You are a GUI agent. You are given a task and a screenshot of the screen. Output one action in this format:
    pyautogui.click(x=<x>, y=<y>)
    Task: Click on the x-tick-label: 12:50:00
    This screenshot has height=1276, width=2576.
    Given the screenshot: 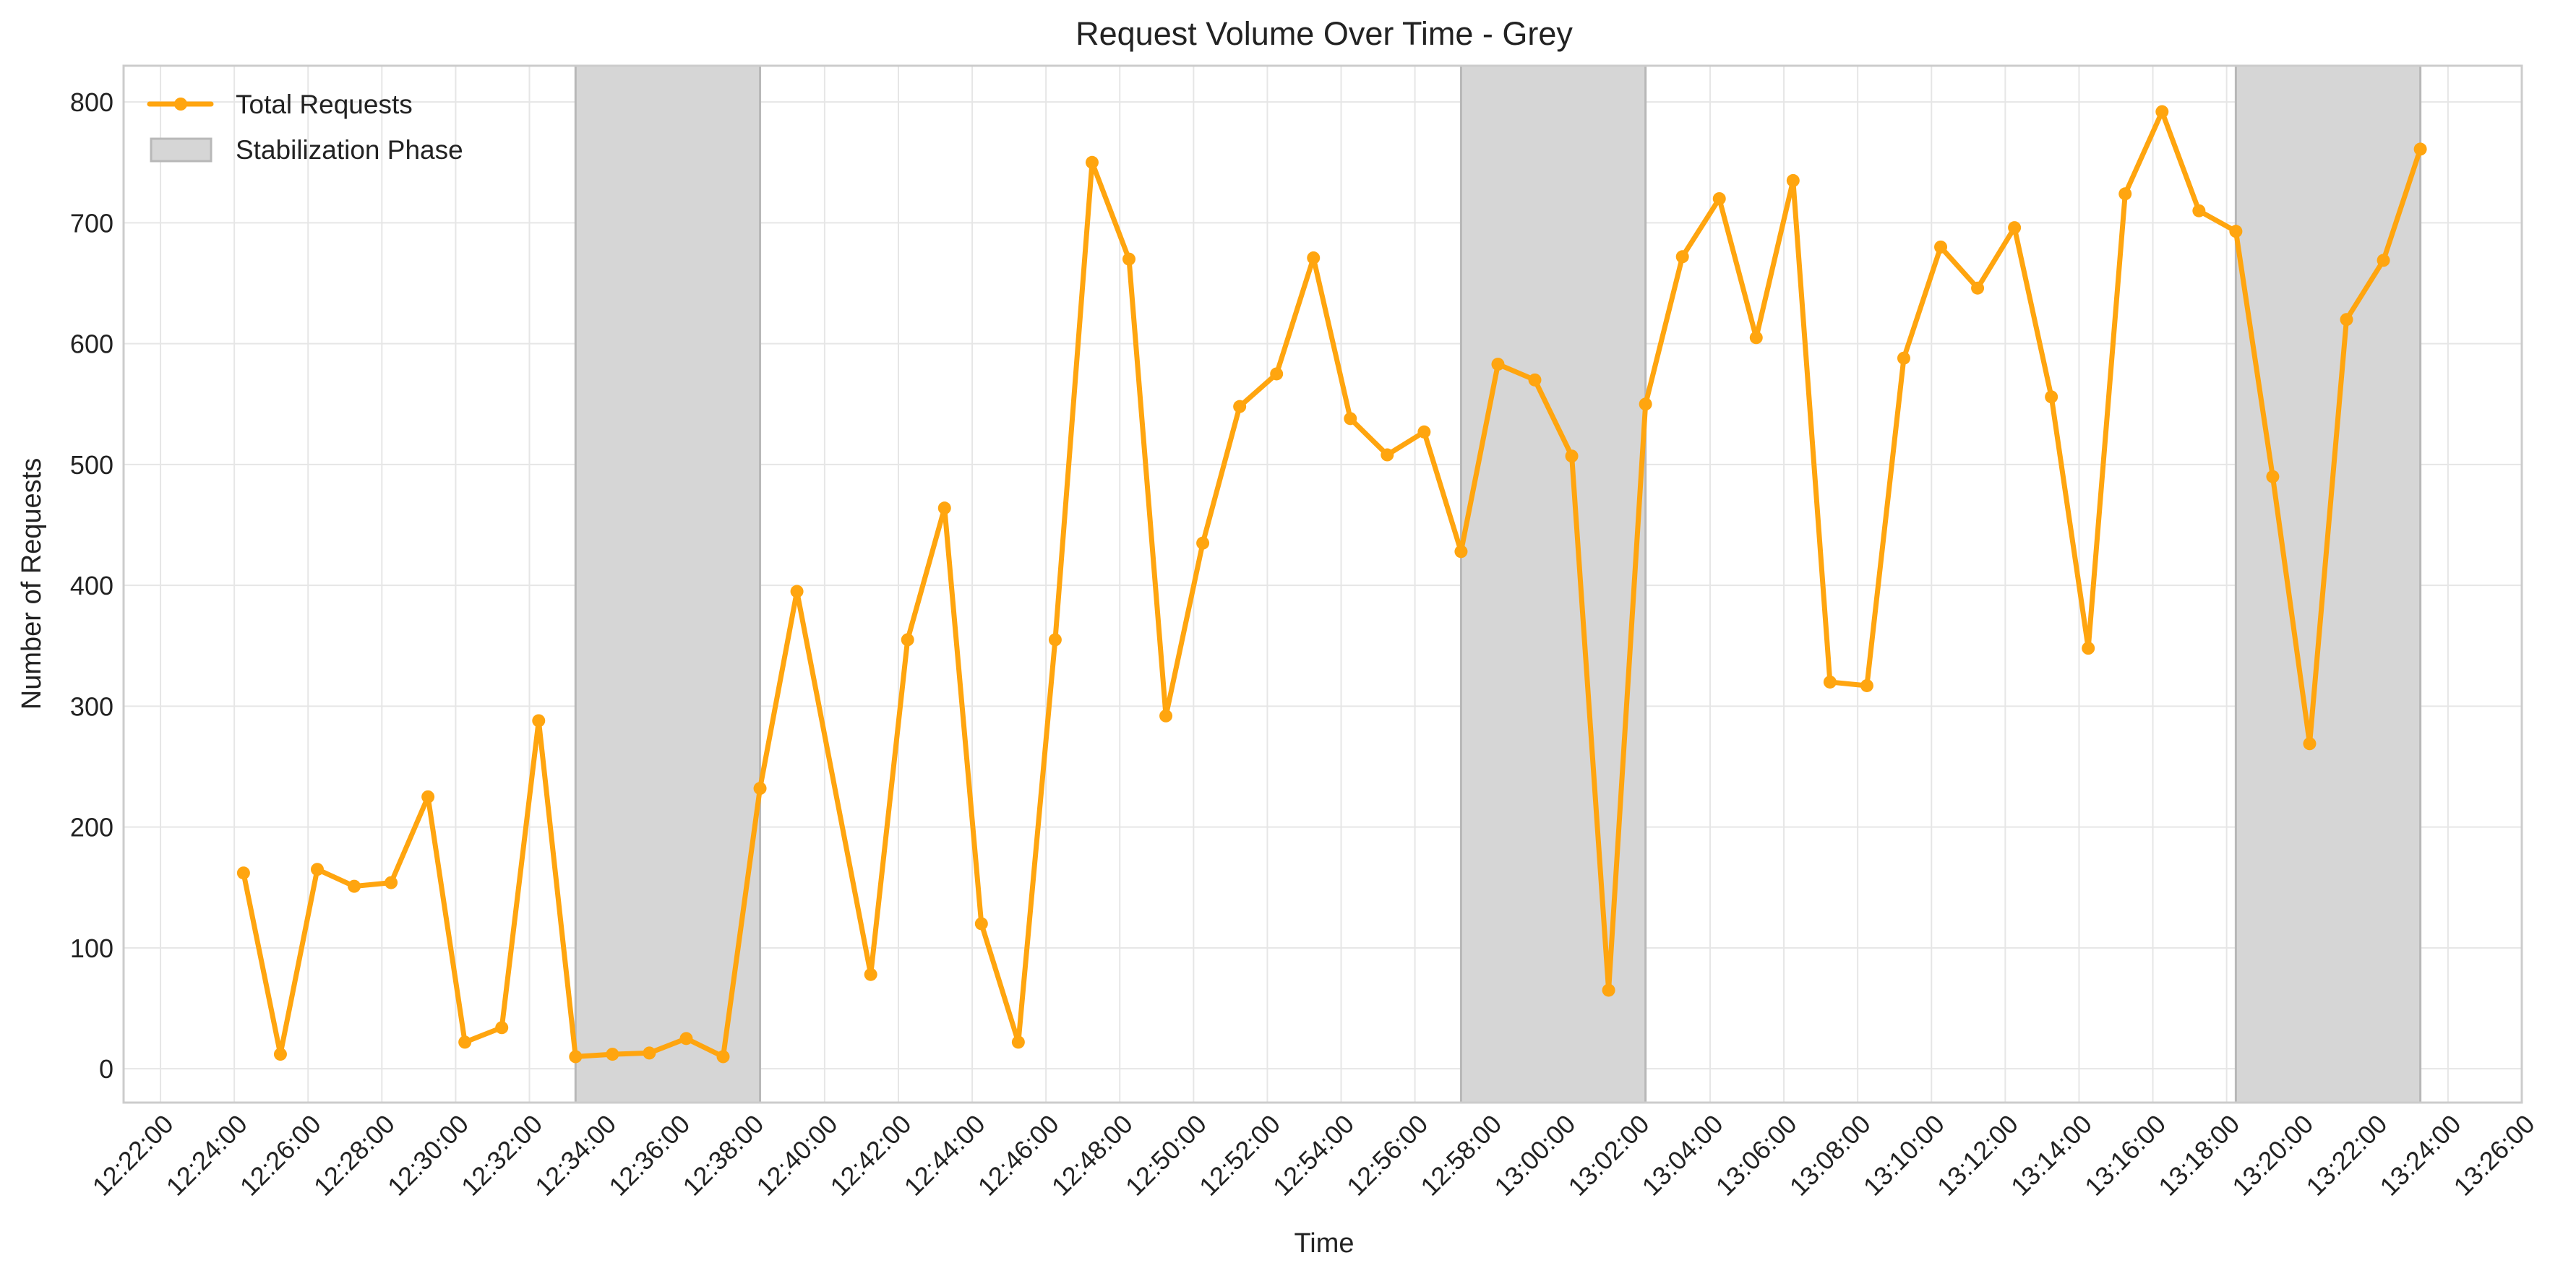 What is the action you would take?
    pyautogui.click(x=1166, y=1155)
    